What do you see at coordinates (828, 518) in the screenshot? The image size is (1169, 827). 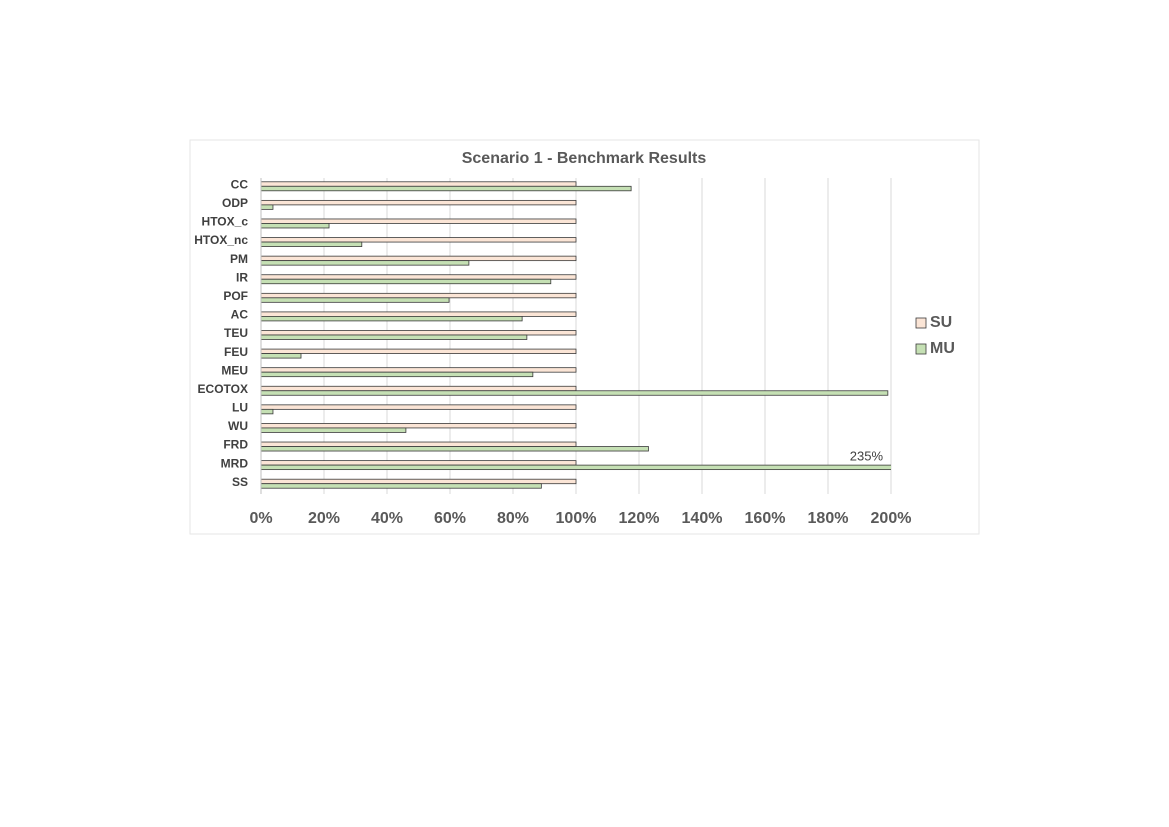 I see `x-tick-label: 180%` at bounding box center [828, 518].